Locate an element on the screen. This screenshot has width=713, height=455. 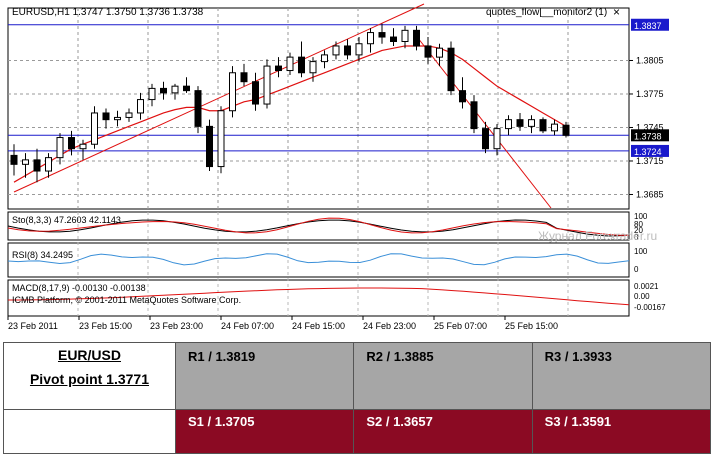
s2-cell: S2 / 1.3657 is located at coordinates (443, 431).